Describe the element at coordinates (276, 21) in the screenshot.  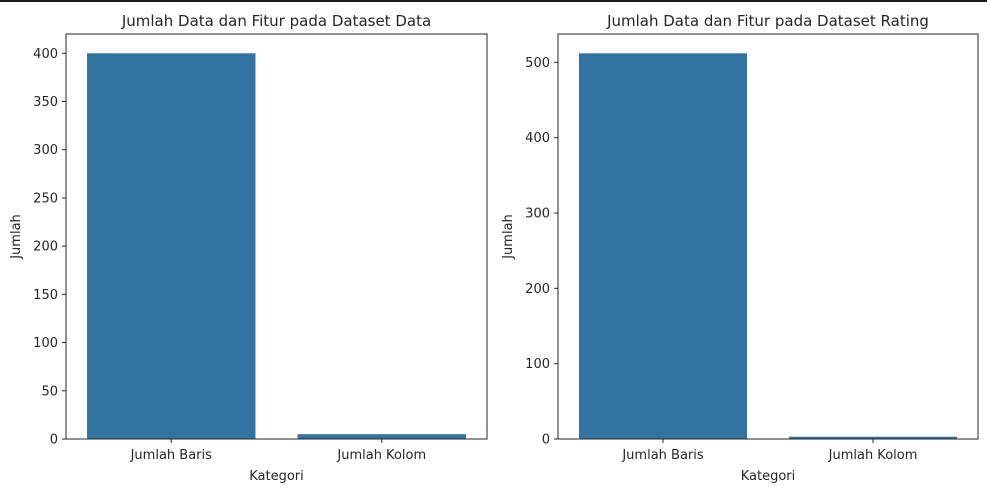
I see `chart-title: Jumlah Data dan Fitur pada Dataset Data` at that location.